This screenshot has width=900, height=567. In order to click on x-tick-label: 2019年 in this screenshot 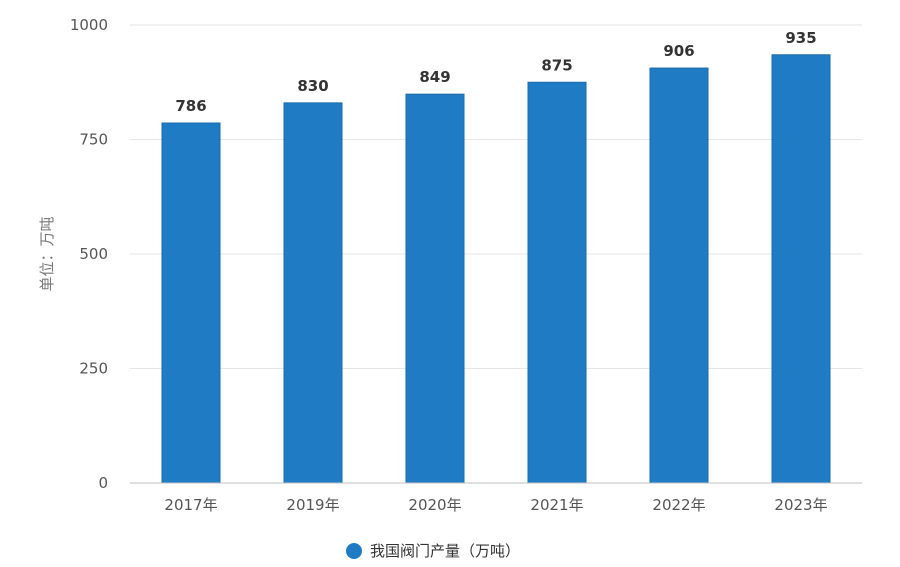, I will do `click(312, 505)`.